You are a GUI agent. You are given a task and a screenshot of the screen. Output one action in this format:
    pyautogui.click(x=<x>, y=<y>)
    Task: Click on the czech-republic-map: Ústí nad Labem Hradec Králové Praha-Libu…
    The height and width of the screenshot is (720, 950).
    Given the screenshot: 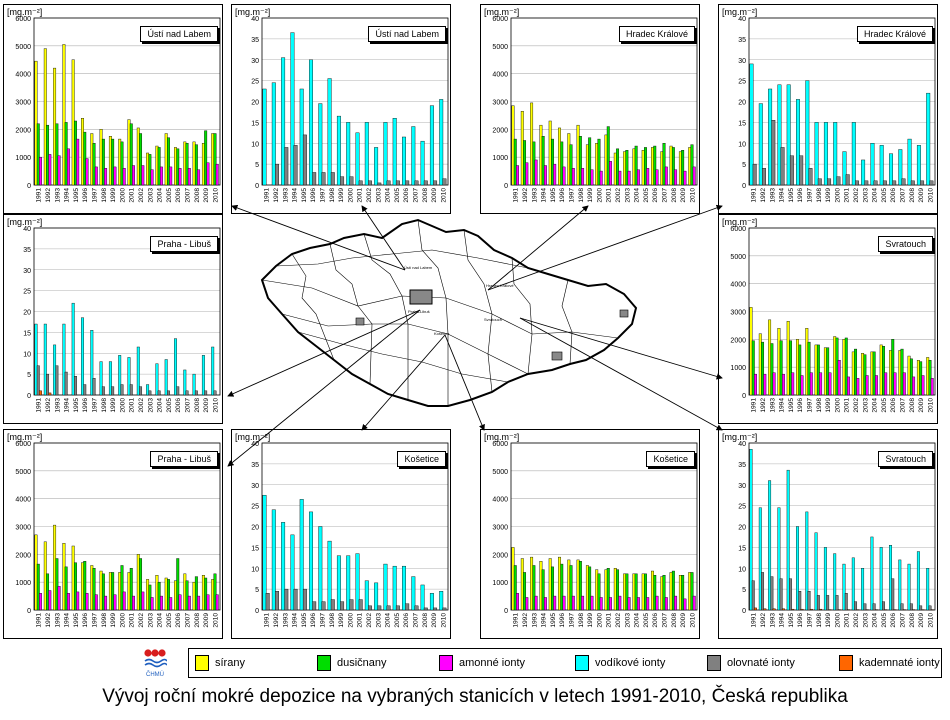 What is the action you would take?
    pyautogui.click(x=449, y=312)
    